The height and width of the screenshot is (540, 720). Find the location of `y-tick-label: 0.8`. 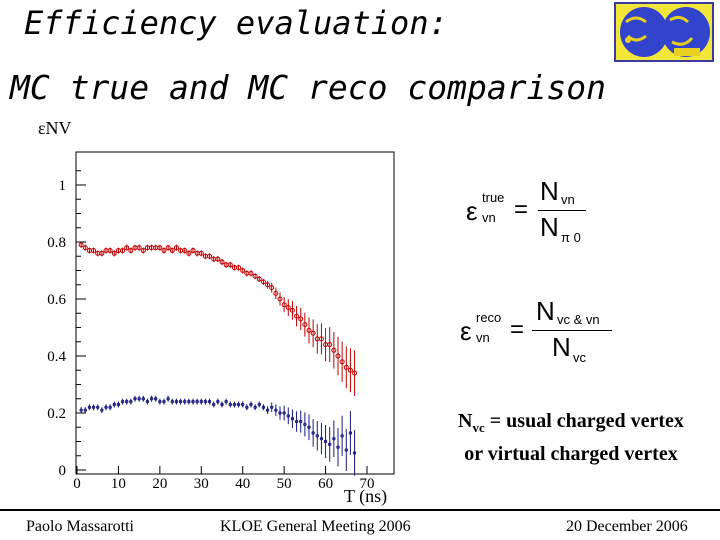

y-tick-label: 0.8 is located at coordinates (56, 243).